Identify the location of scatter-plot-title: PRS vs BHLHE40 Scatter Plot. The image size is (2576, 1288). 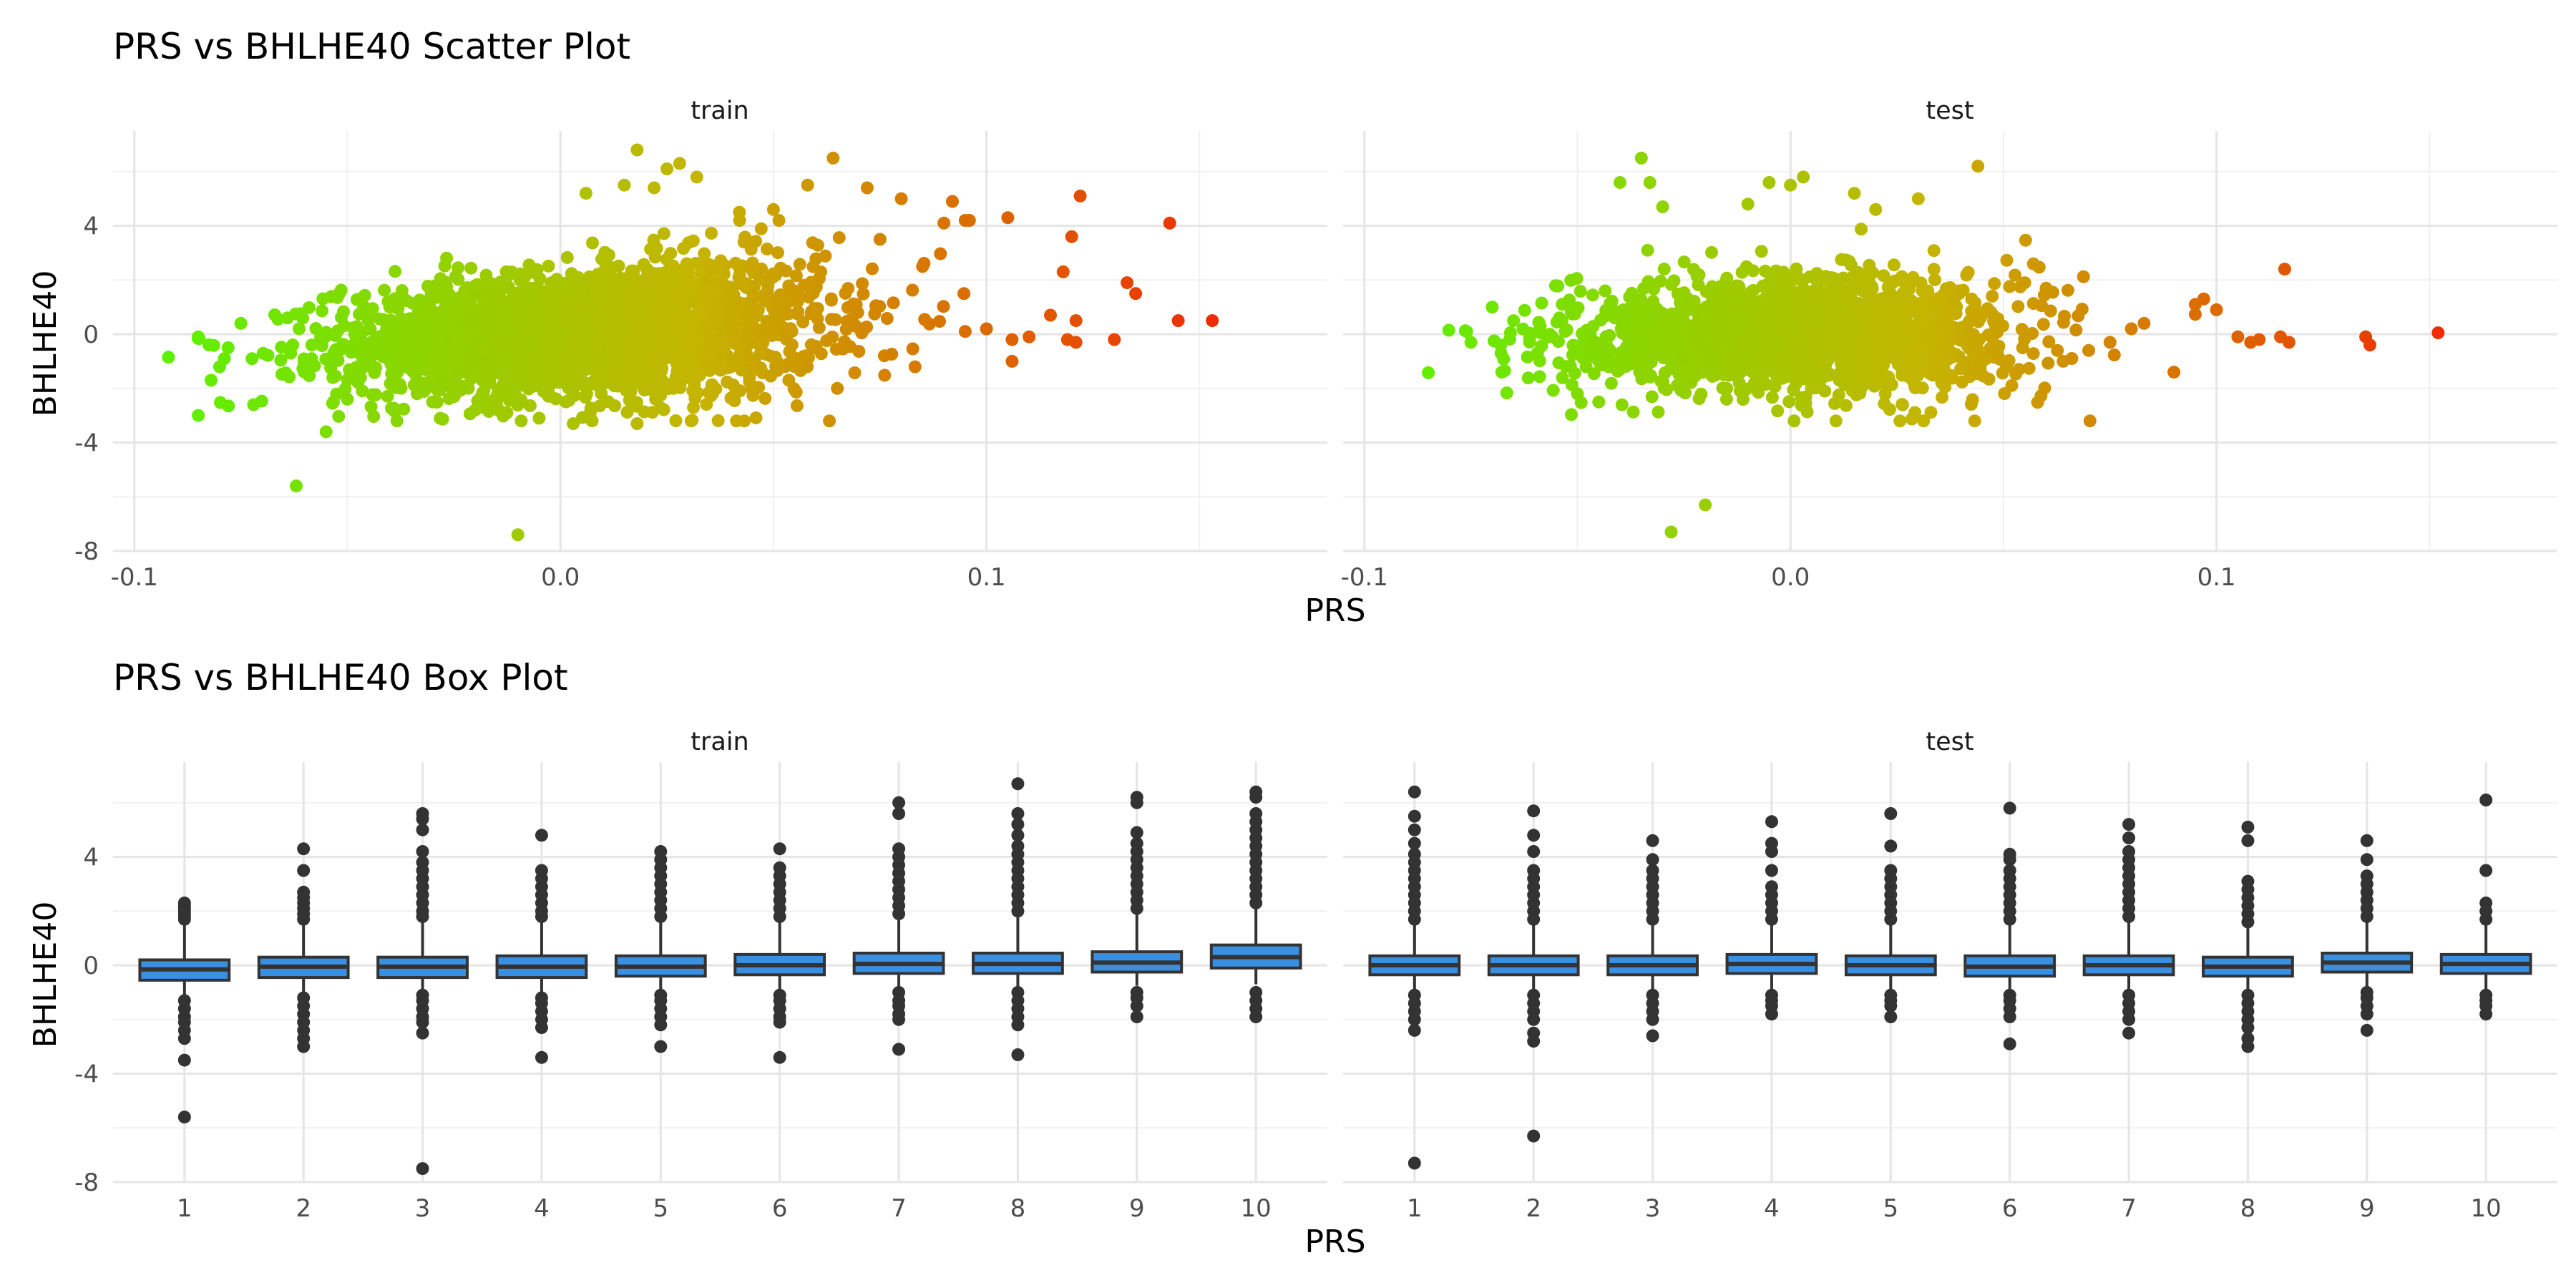
(372, 46).